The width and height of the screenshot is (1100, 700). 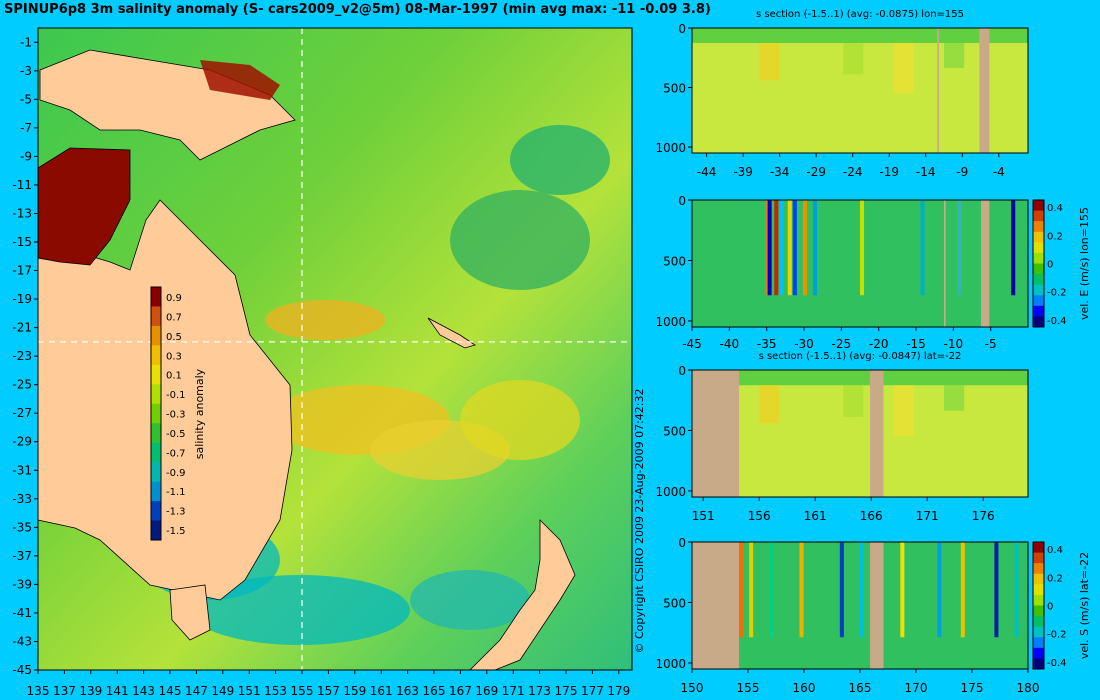 What do you see at coordinates (22, 527) in the screenshot?
I see `map-y-tick-label: -35` at bounding box center [22, 527].